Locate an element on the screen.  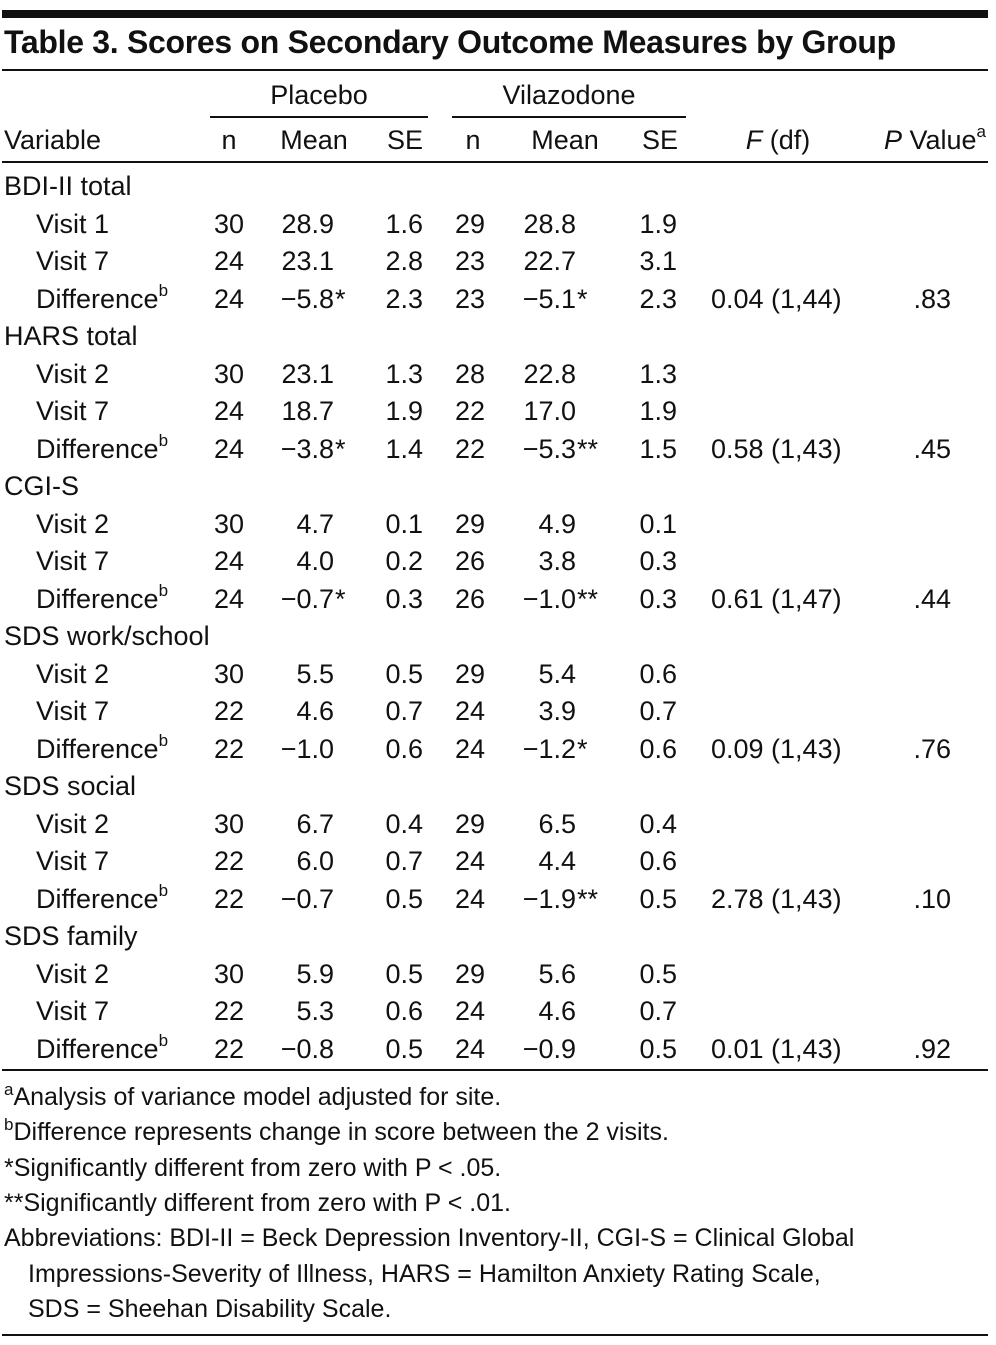
header-p: P is located at coordinates (892, 140).